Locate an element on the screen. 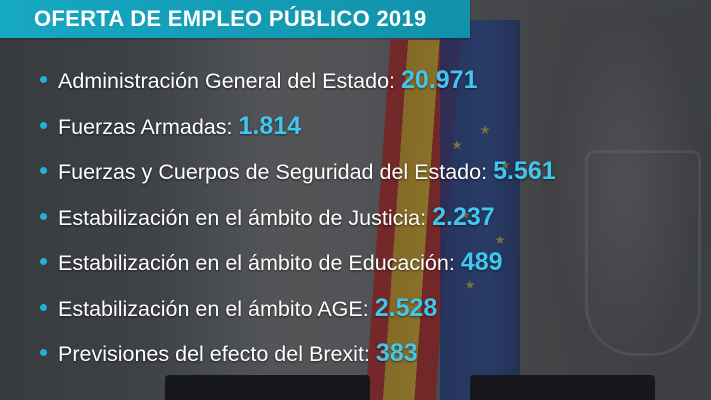  item-value: 2.237 is located at coordinates (463, 216).